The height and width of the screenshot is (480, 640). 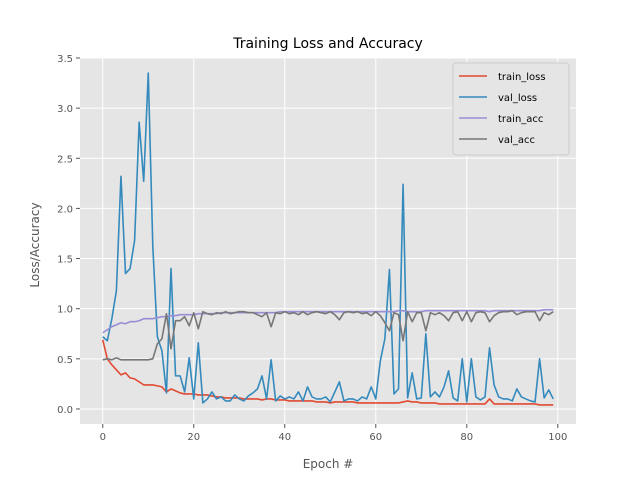 What do you see at coordinates (193, 437) in the screenshot?
I see `x-tick-label: 20` at bounding box center [193, 437].